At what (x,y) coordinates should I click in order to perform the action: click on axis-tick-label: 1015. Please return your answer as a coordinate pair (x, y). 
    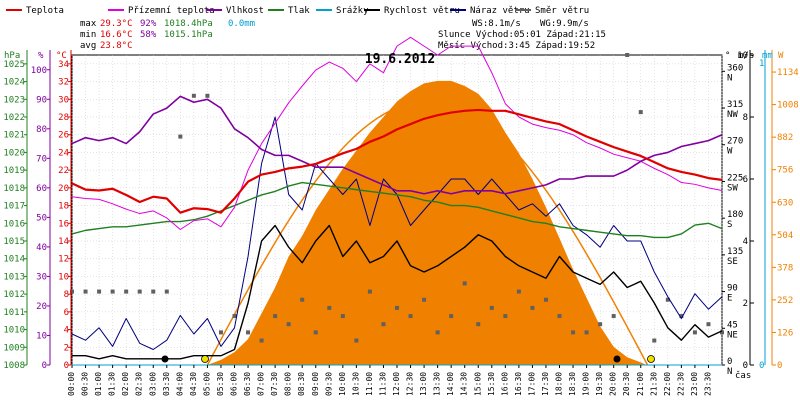
    Looking at the image, I should click on (14, 242).